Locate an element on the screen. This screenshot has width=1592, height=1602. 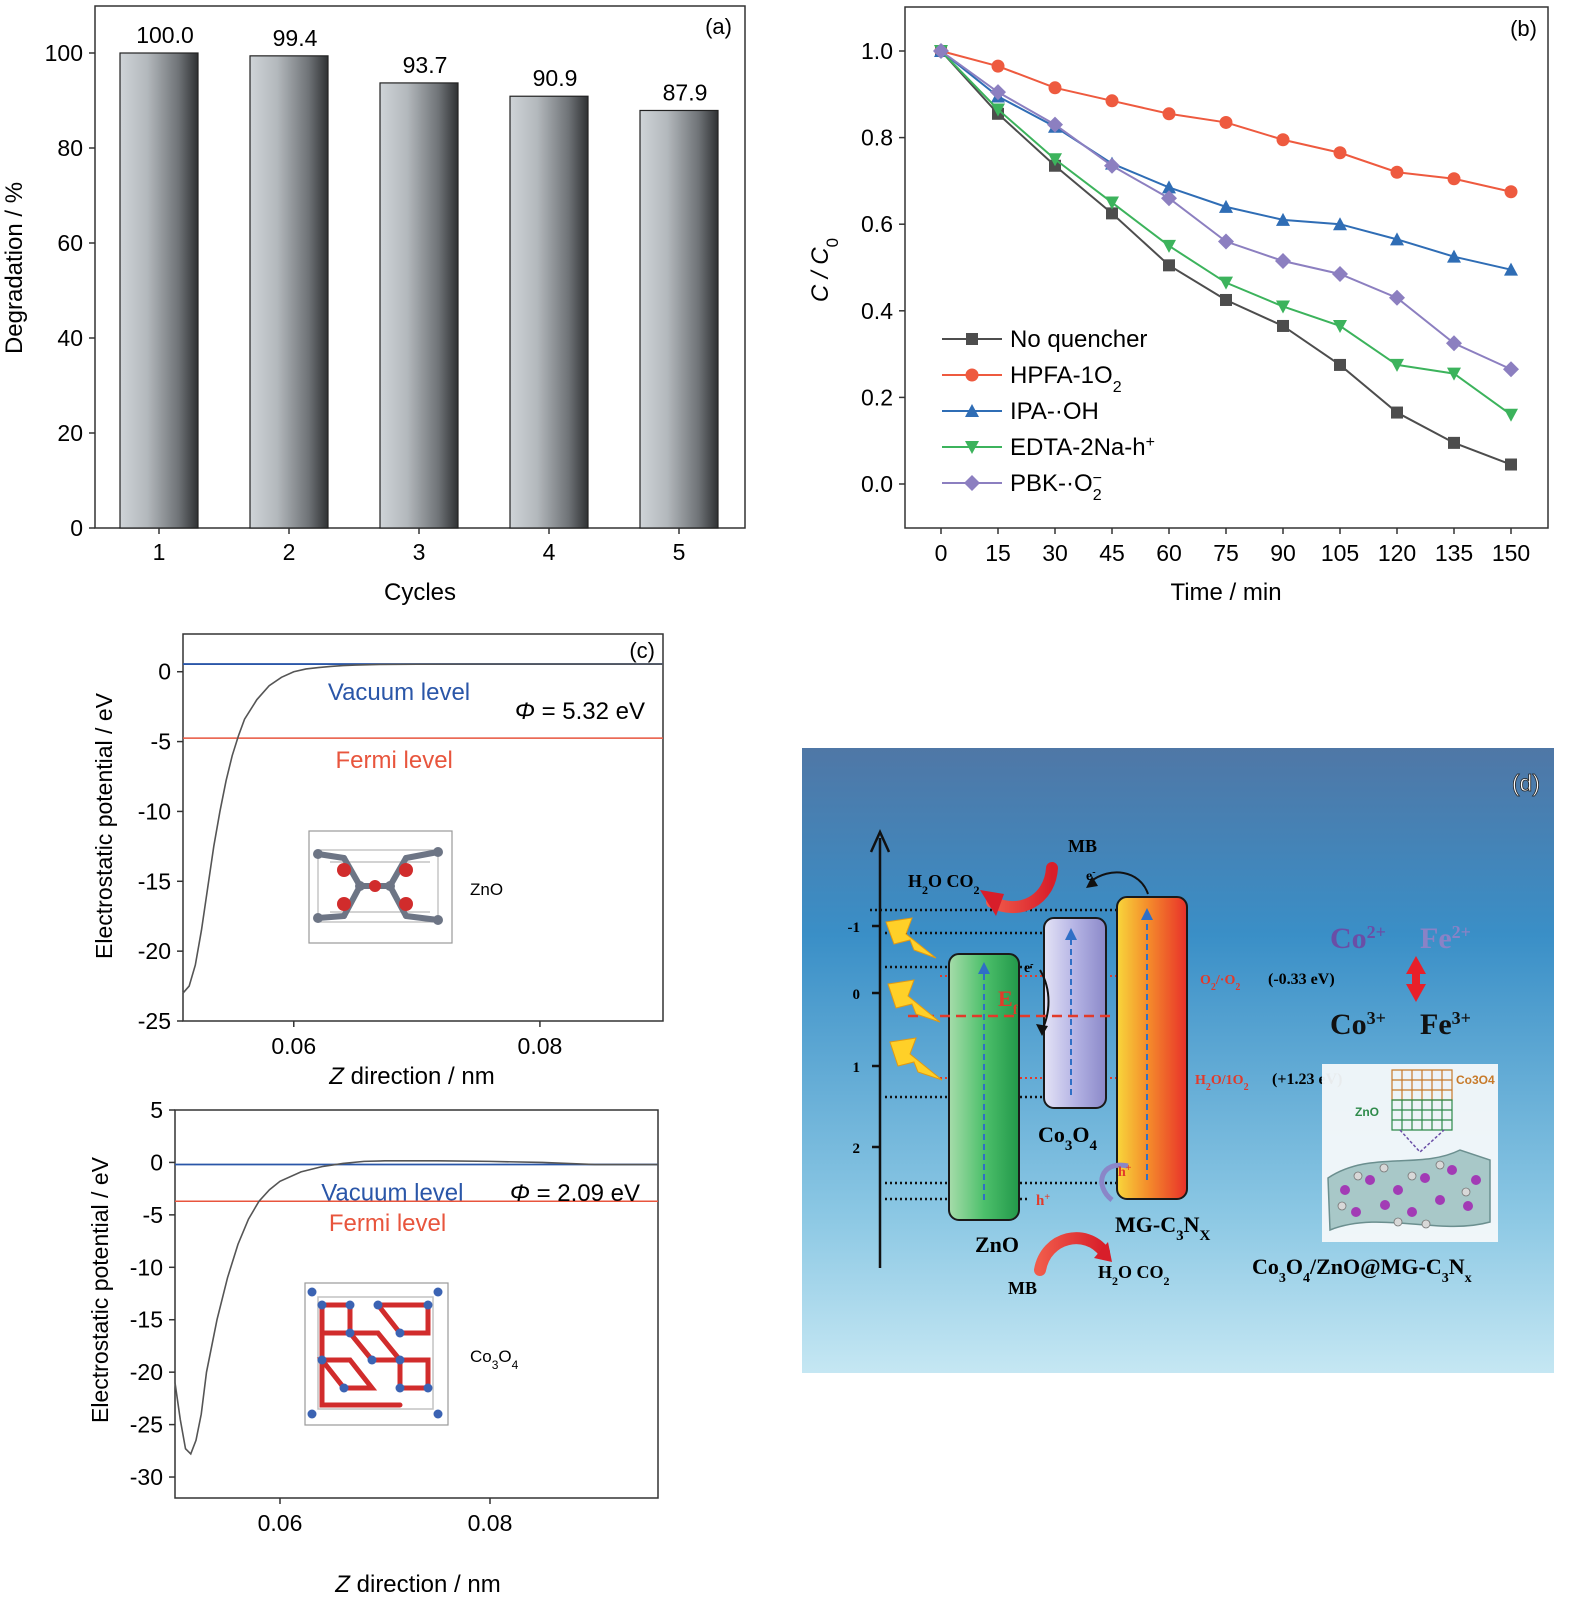
ef-label: Ef is located at coordinates (1008, 1002).